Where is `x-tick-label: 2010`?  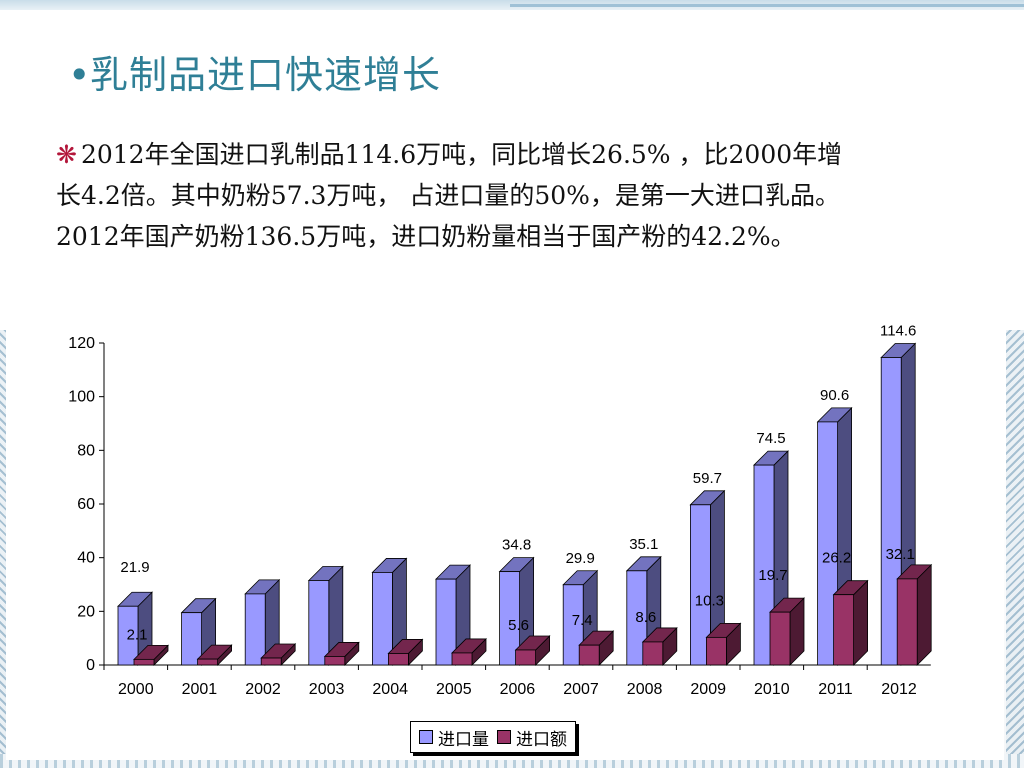 x-tick-label: 2010 is located at coordinates (772, 689).